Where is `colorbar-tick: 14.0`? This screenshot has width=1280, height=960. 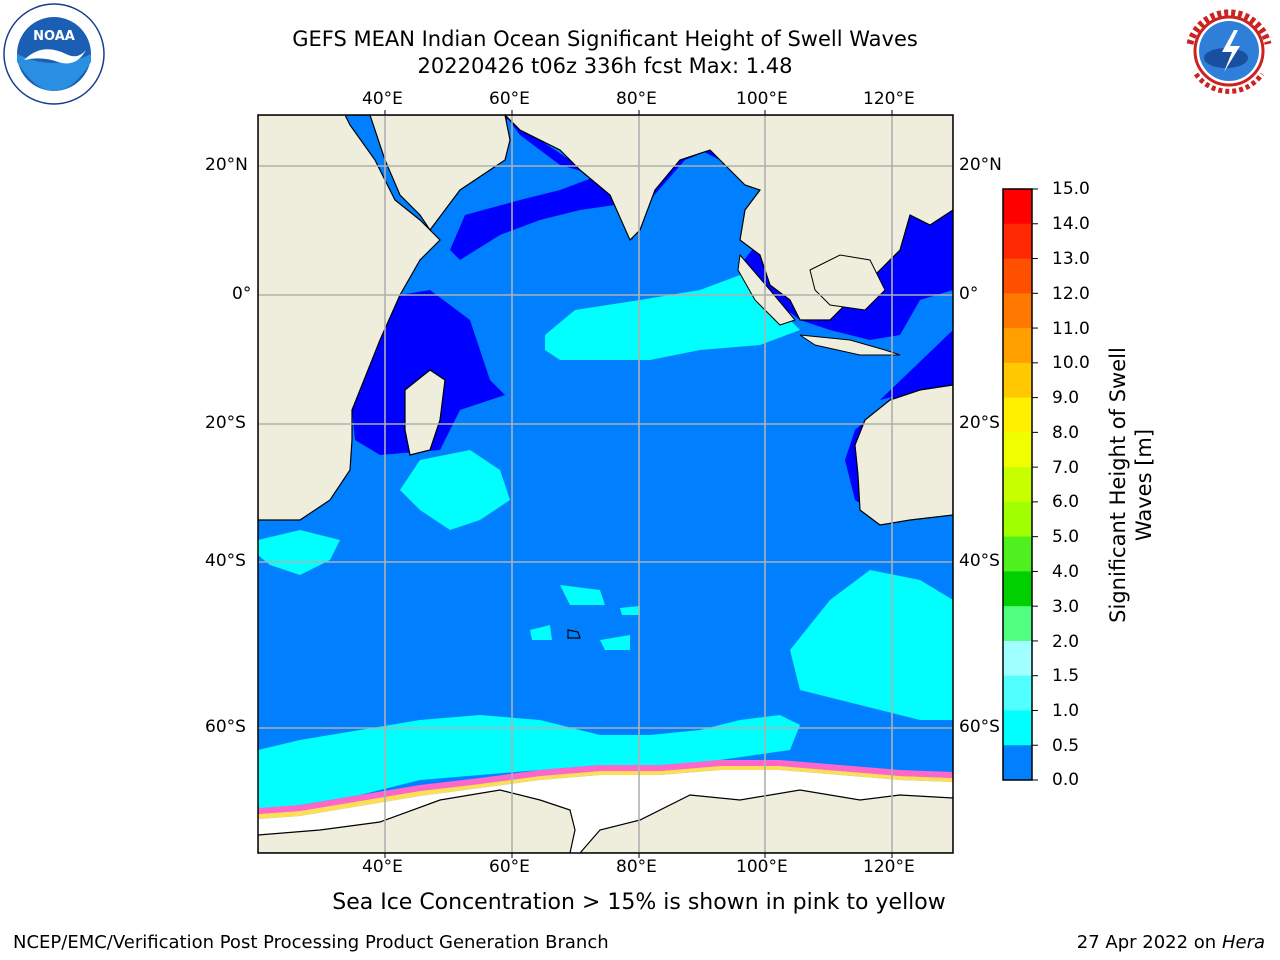 colorbar-tick: 14.0 is located at coordinates (1071, 224).